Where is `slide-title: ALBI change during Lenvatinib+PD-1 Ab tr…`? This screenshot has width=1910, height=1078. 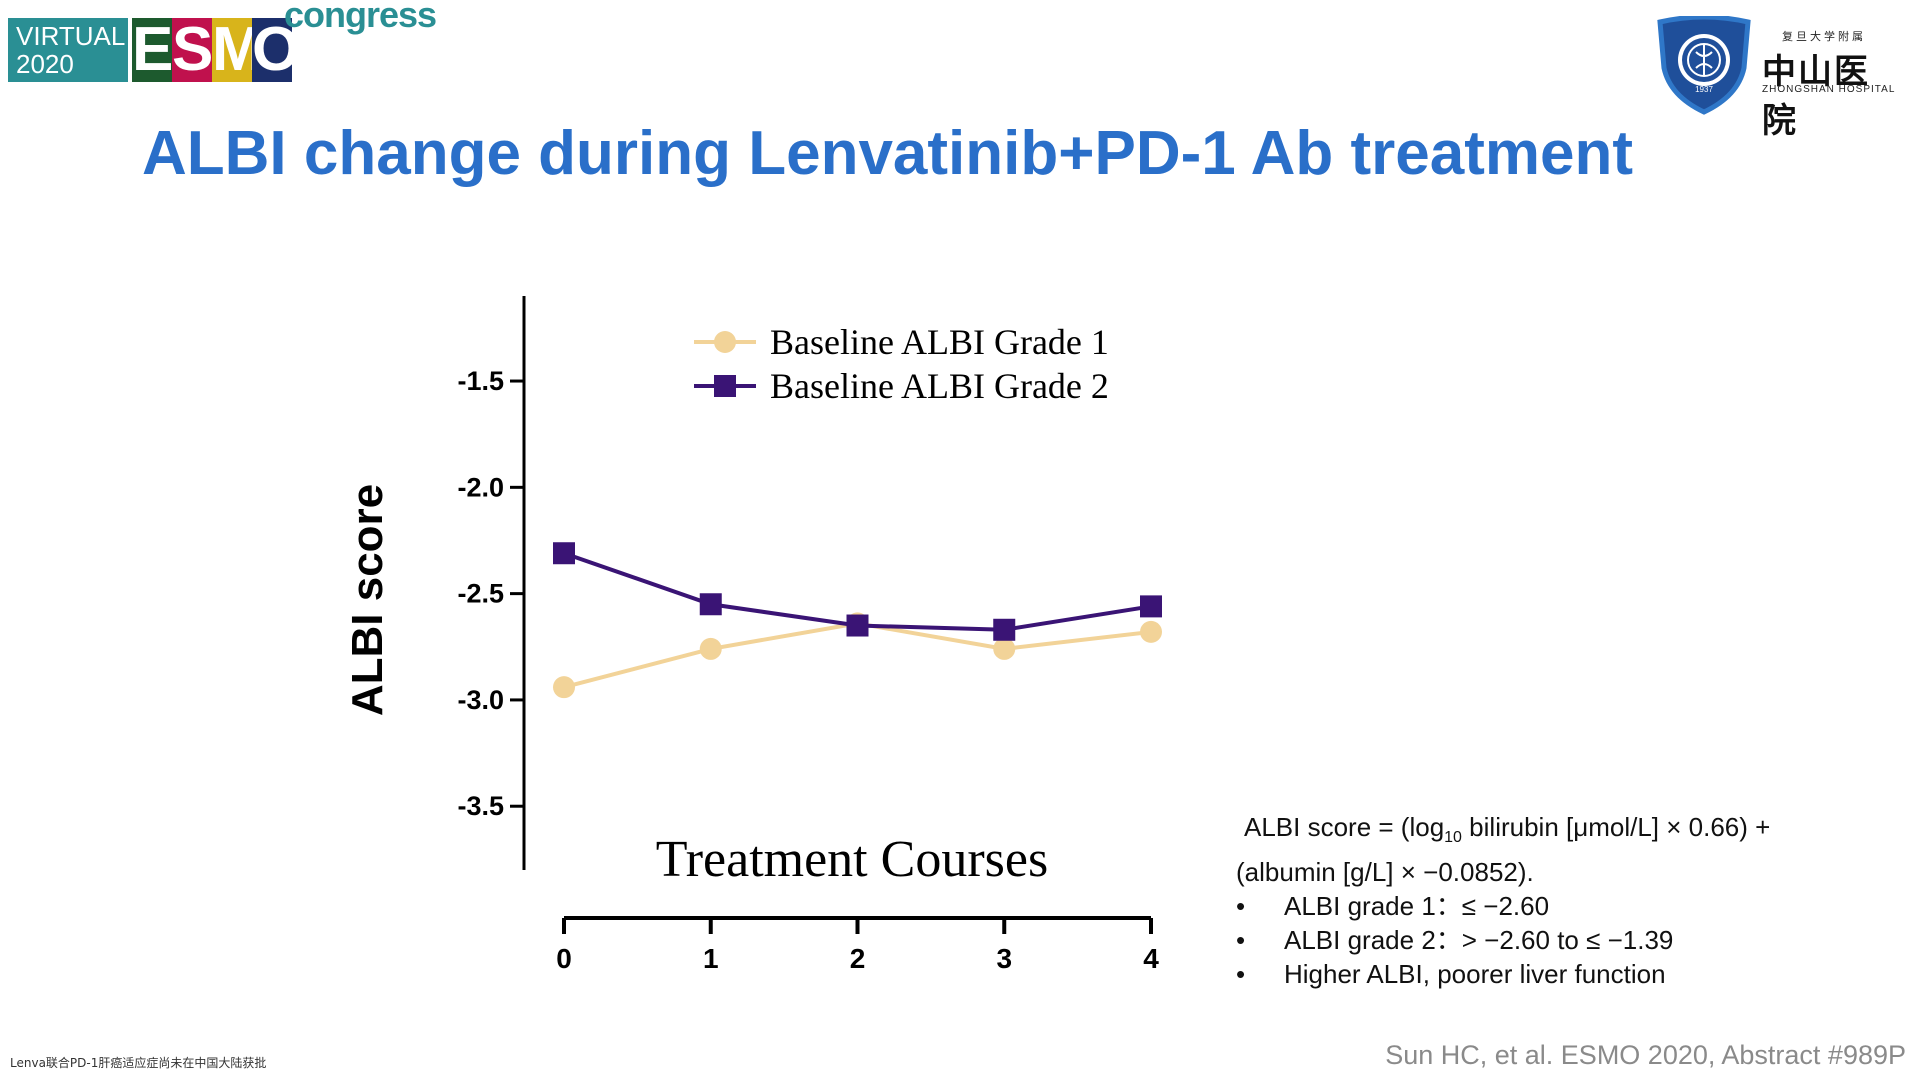
slide-title: ALBI change during Lenvatinib+PD-1 Ab tr… is located at coordinates (888, 153).